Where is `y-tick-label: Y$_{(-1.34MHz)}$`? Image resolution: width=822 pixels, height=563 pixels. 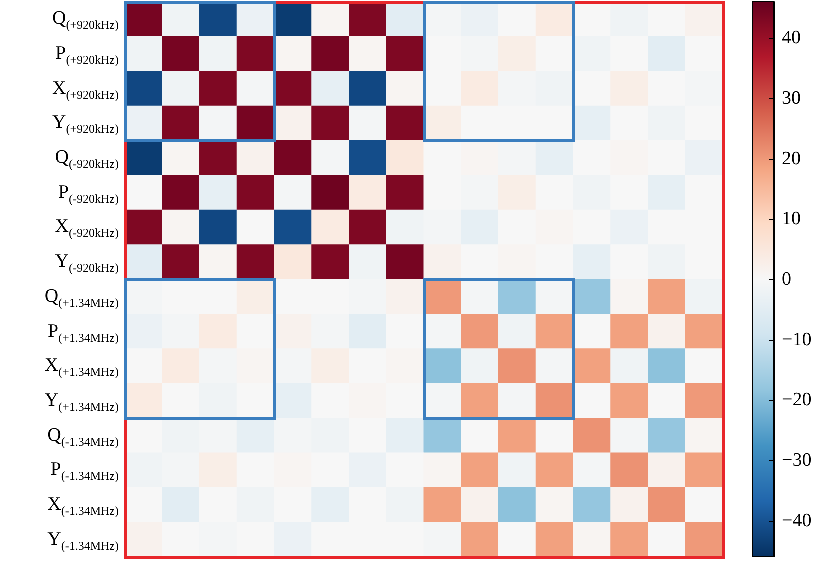
y-tick-label: Y$_{(-1.34MHz)}$ is located at coordinates (83, 540).